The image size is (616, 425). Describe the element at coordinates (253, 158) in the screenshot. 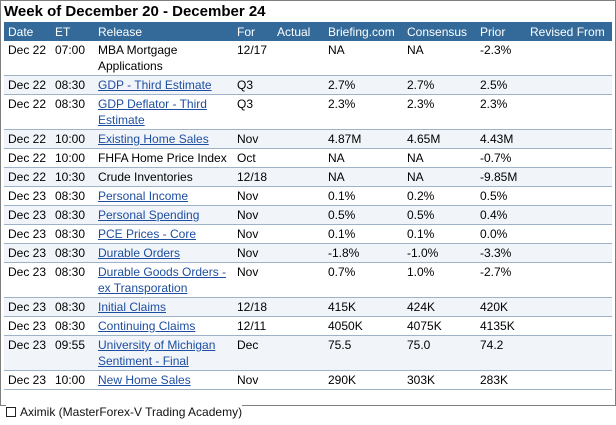

I see `cell-for: Oct` at that location.